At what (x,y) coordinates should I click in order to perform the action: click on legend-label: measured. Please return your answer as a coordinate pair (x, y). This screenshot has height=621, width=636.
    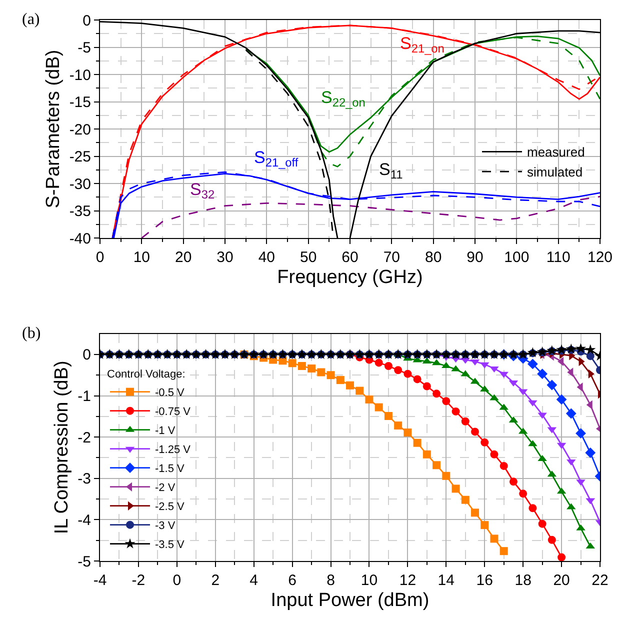
    Looking at the image, I should click on (556, 152).